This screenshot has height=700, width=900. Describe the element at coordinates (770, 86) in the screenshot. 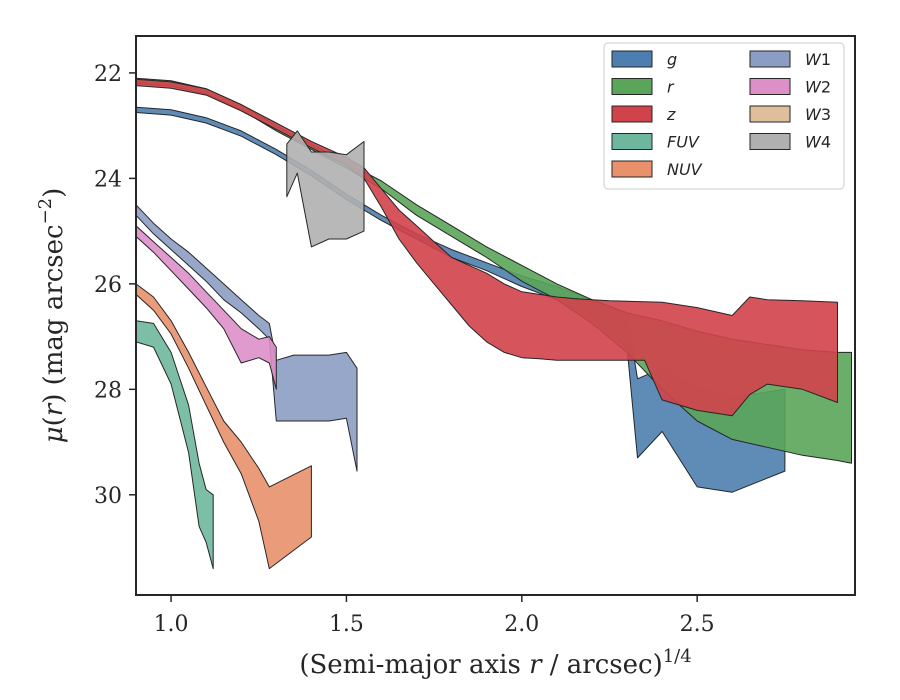

I see `legend-swatch-w2` at that location.